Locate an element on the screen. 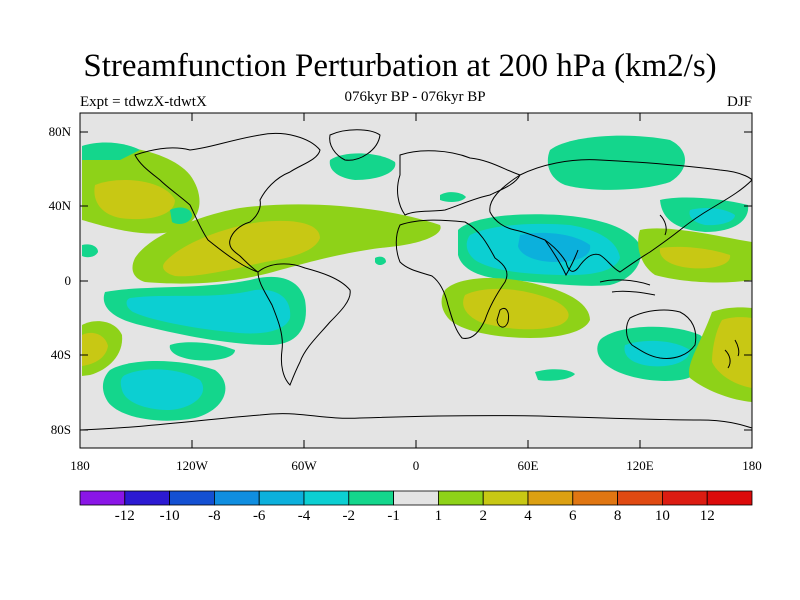 This screenshot has width=800, height=600. lon-label-180e: 180 is located at coordinates (752, 465).